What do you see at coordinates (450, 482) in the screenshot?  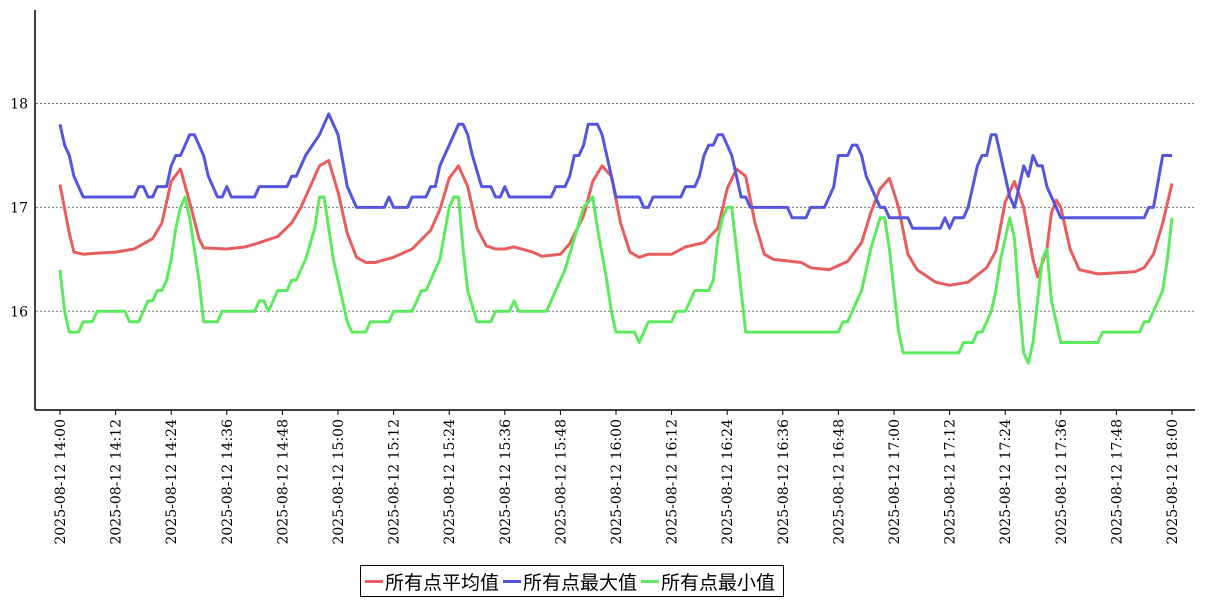 I see `x-tick-label: 2025-08-12 15:24` at bounding box center [450, 482].